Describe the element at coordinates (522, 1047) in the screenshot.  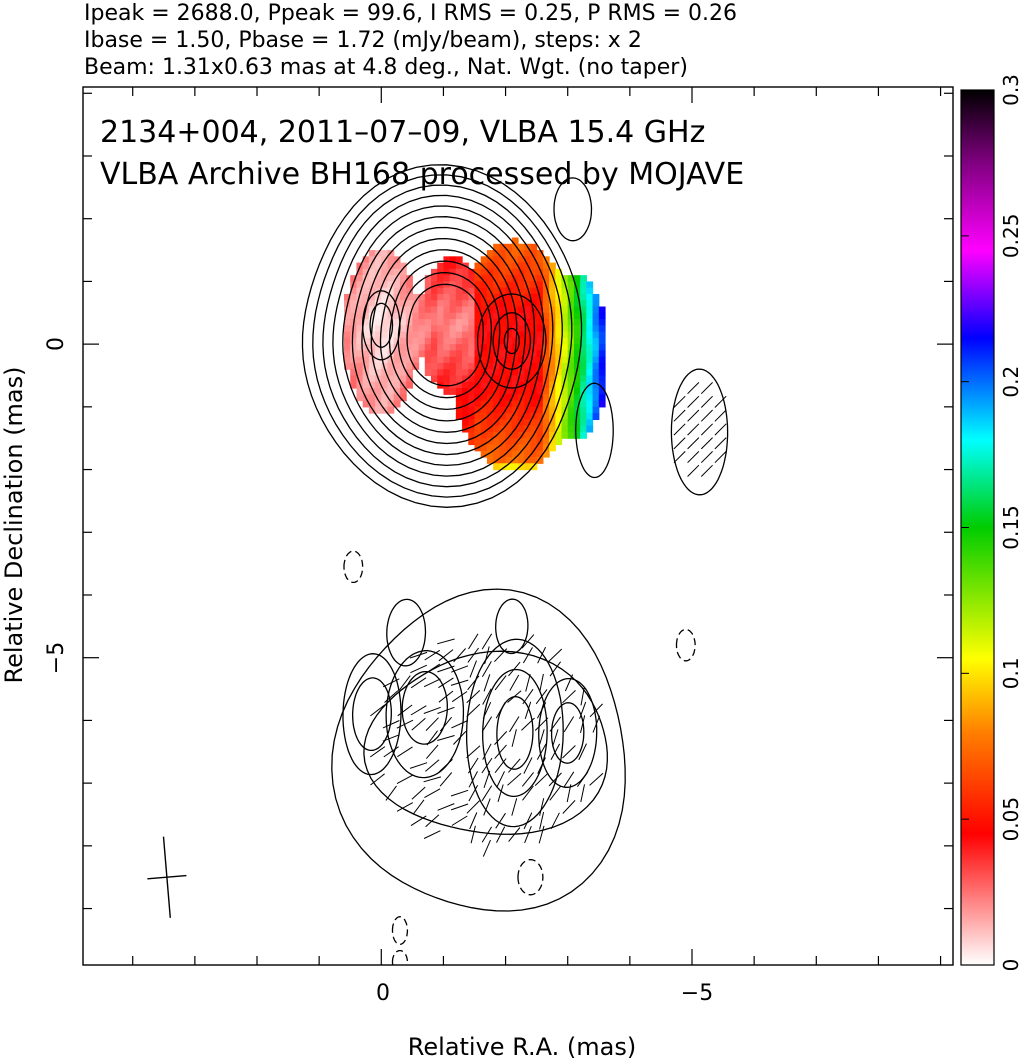
I see `x-axis-label: Relative R.A. (mas)` at that location.